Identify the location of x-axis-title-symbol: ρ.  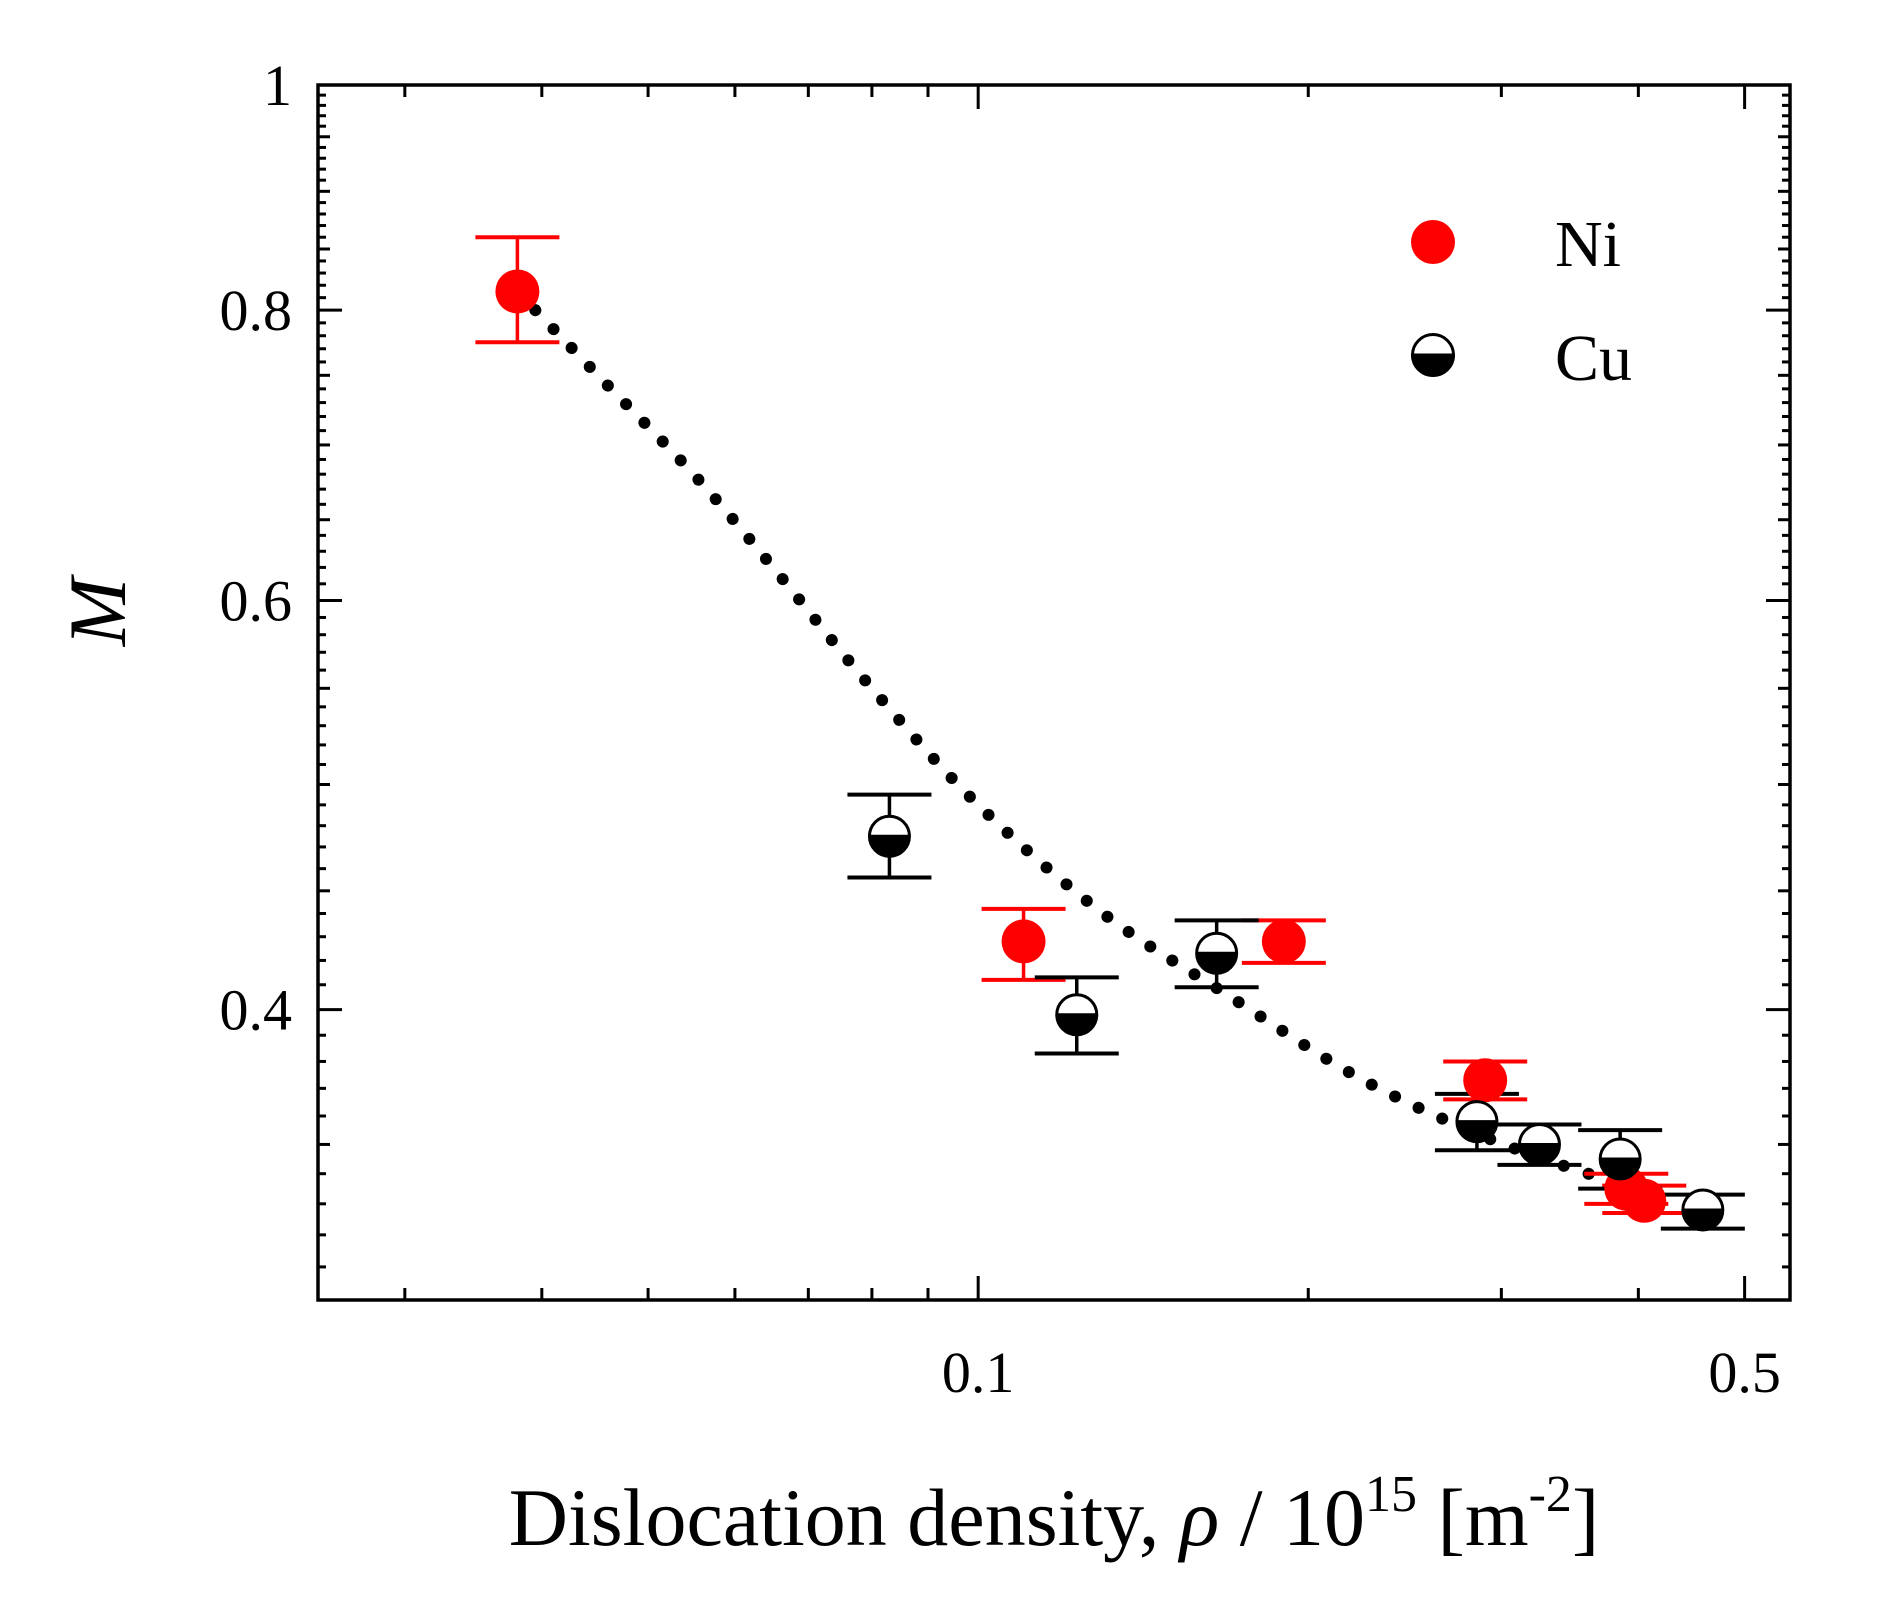
(1198, 1517).